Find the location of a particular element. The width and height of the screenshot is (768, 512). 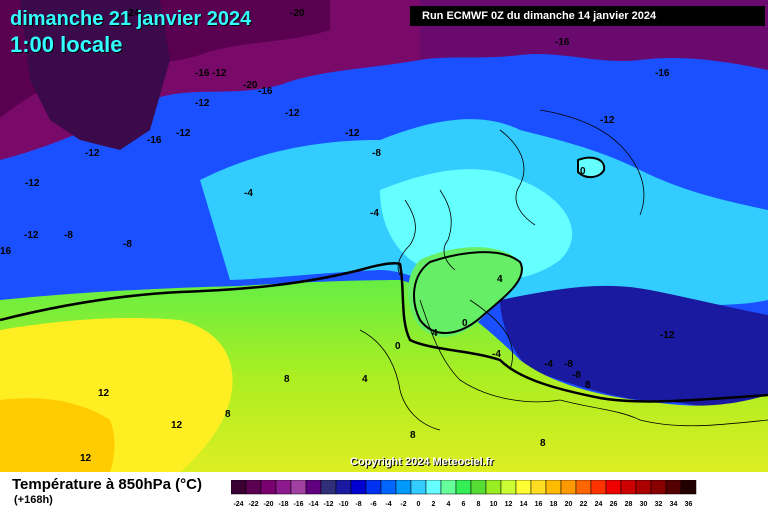

greenland is located at coordinates (95, 75).